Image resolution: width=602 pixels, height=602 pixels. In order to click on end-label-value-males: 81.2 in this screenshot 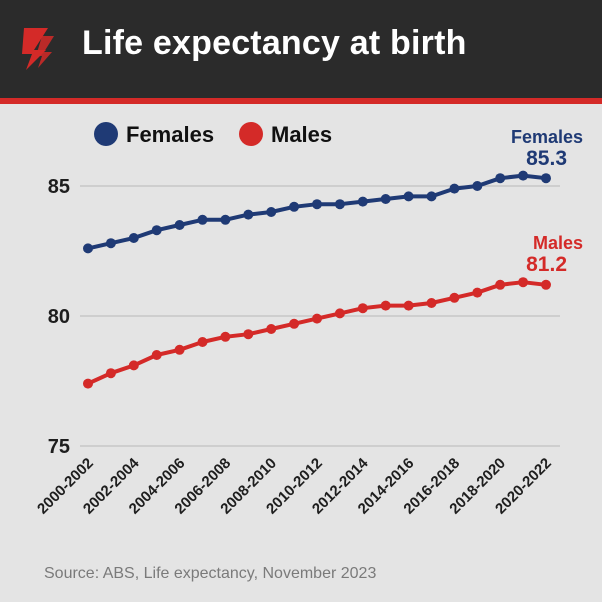, I will do `click(546, 264)`.